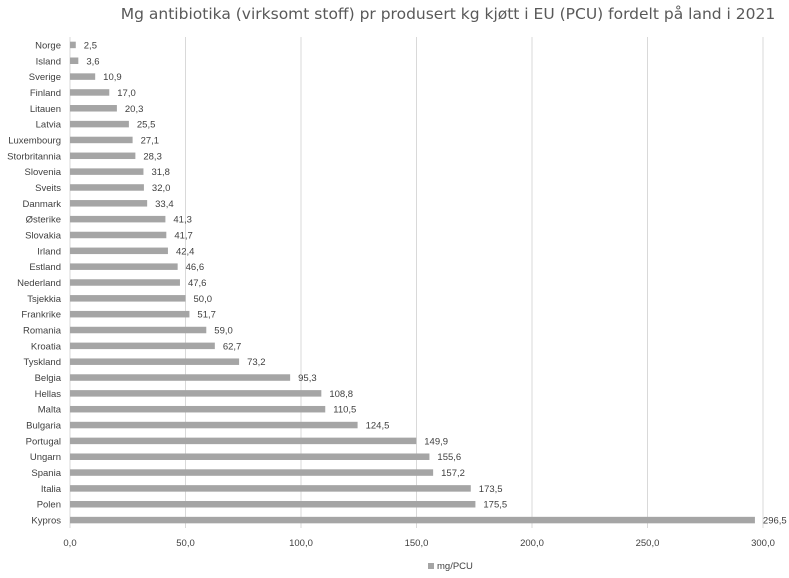 The image size is (789, 578). What do you see at coordinates (48, 61) in the screenshot?
I see `category-label: Island` at bounding box center [48, 61].